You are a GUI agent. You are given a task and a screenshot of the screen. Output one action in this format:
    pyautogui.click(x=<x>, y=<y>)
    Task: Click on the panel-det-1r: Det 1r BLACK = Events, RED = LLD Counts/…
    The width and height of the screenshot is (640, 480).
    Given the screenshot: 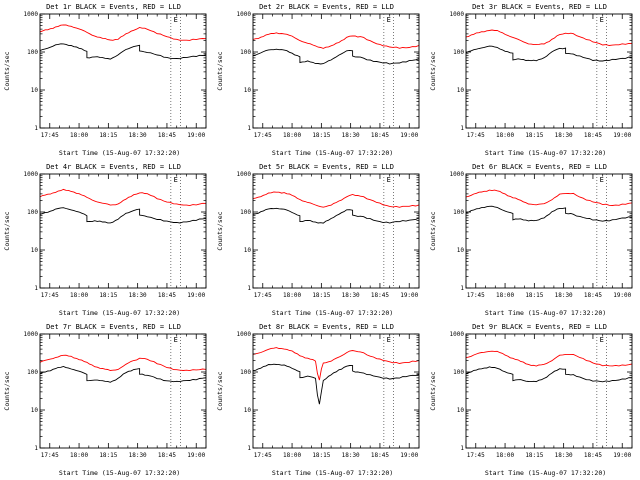 What is the action you would take?
    pyautogui.click(x=106, y=80)
    